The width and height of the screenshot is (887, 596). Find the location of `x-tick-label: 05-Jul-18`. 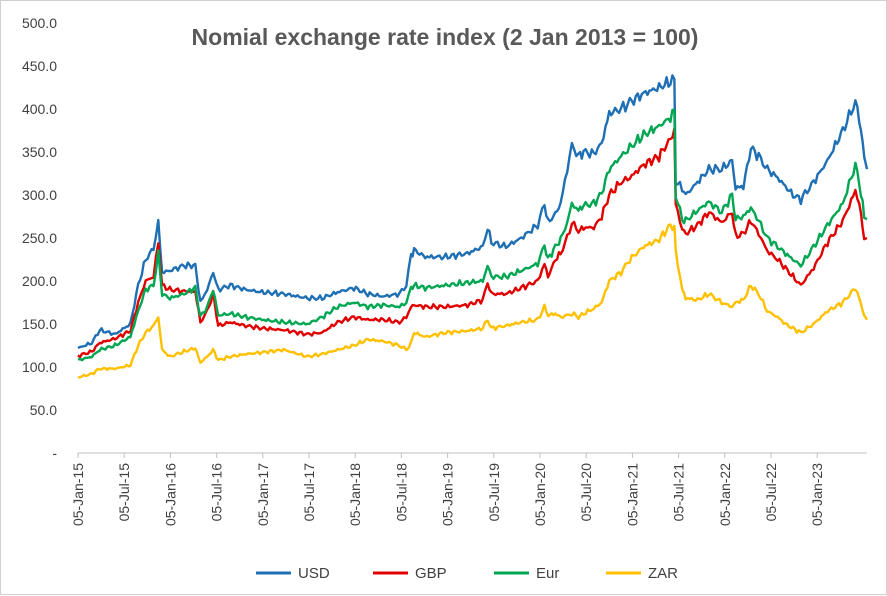

x-tick-label: 05-Jul-18 is located at coordinates (401, 492).